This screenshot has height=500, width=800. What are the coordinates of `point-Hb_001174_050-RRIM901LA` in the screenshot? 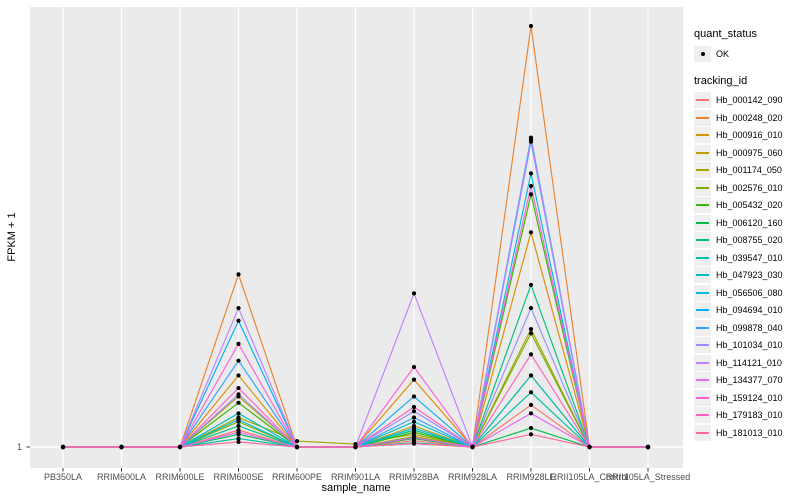 It's located at (355, 444).